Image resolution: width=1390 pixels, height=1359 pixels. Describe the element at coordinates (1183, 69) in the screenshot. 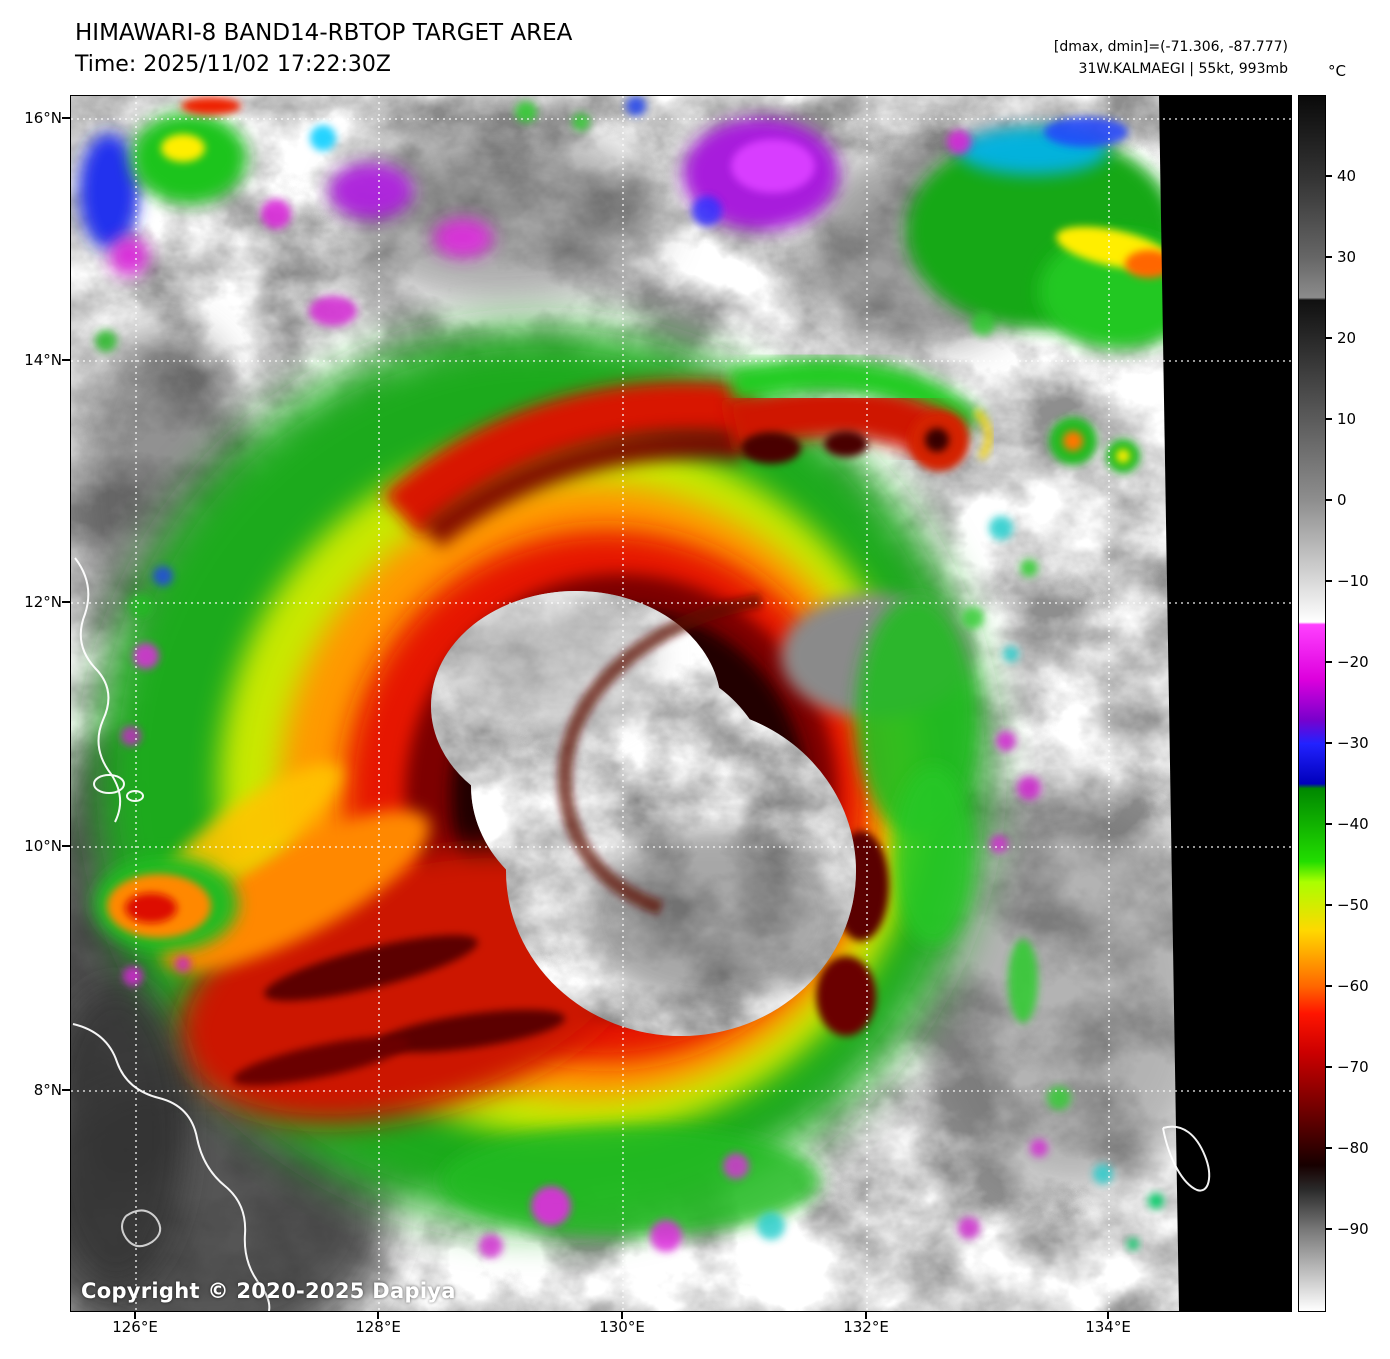

I see `storm-info: 31W.KALMAEGI | 55kt, 993mb` at that location.